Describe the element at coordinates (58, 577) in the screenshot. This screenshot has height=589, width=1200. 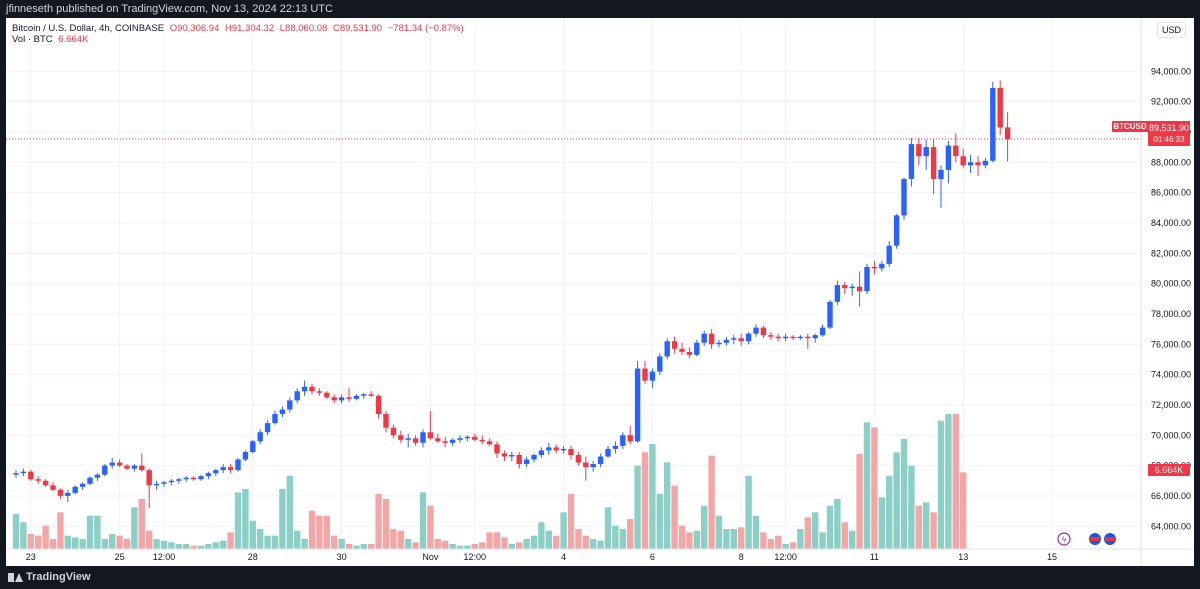
I see `brand-name: TradingView` at that location.